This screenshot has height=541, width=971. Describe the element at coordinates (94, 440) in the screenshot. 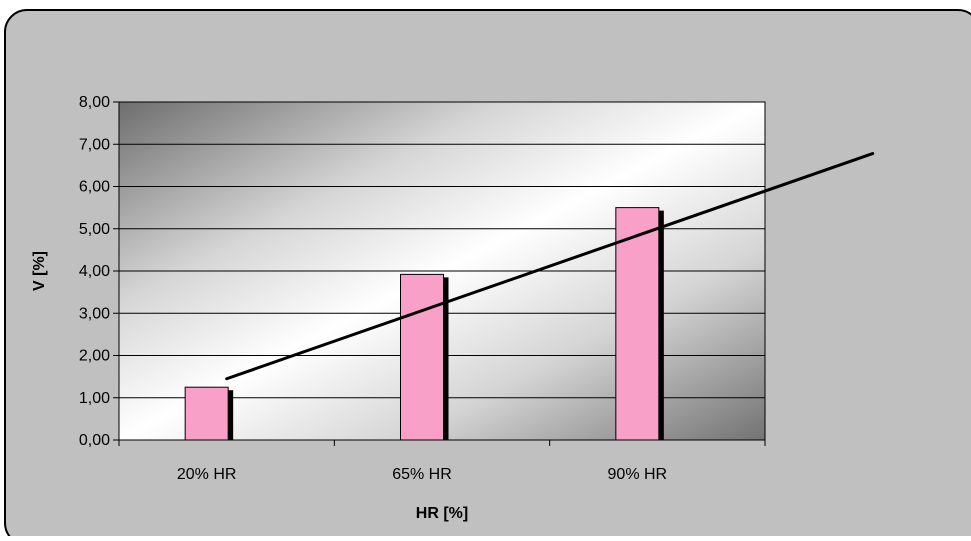

I see `y-tick-label: 0,00` at that location.